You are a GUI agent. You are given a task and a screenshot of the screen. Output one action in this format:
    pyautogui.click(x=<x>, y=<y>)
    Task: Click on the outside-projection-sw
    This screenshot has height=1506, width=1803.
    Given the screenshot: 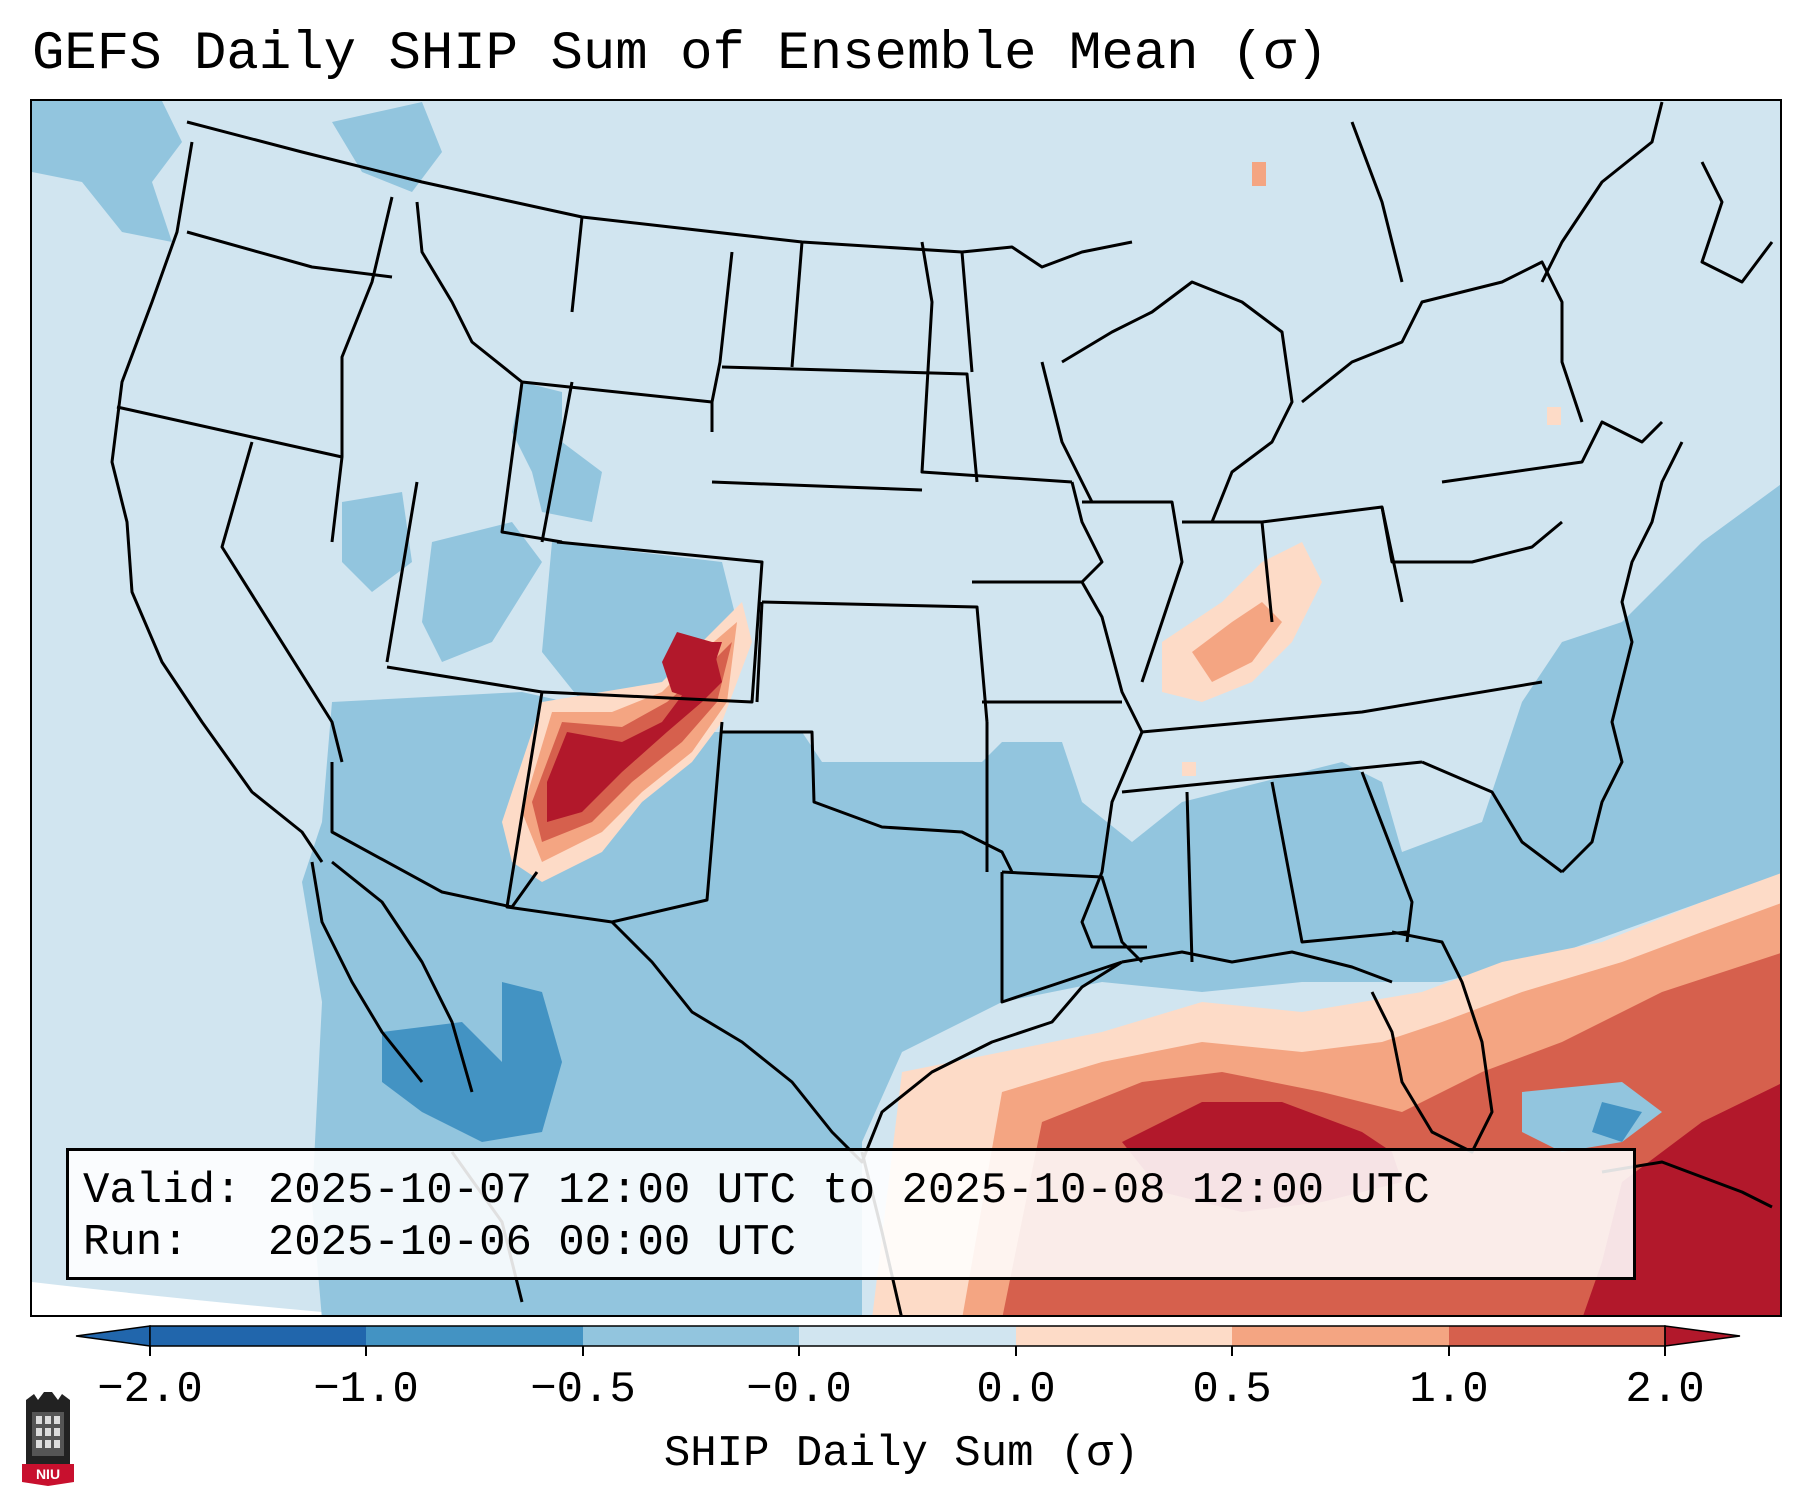 What is the action you would take?
    pyautogui.click(x=194, y=1298)
    